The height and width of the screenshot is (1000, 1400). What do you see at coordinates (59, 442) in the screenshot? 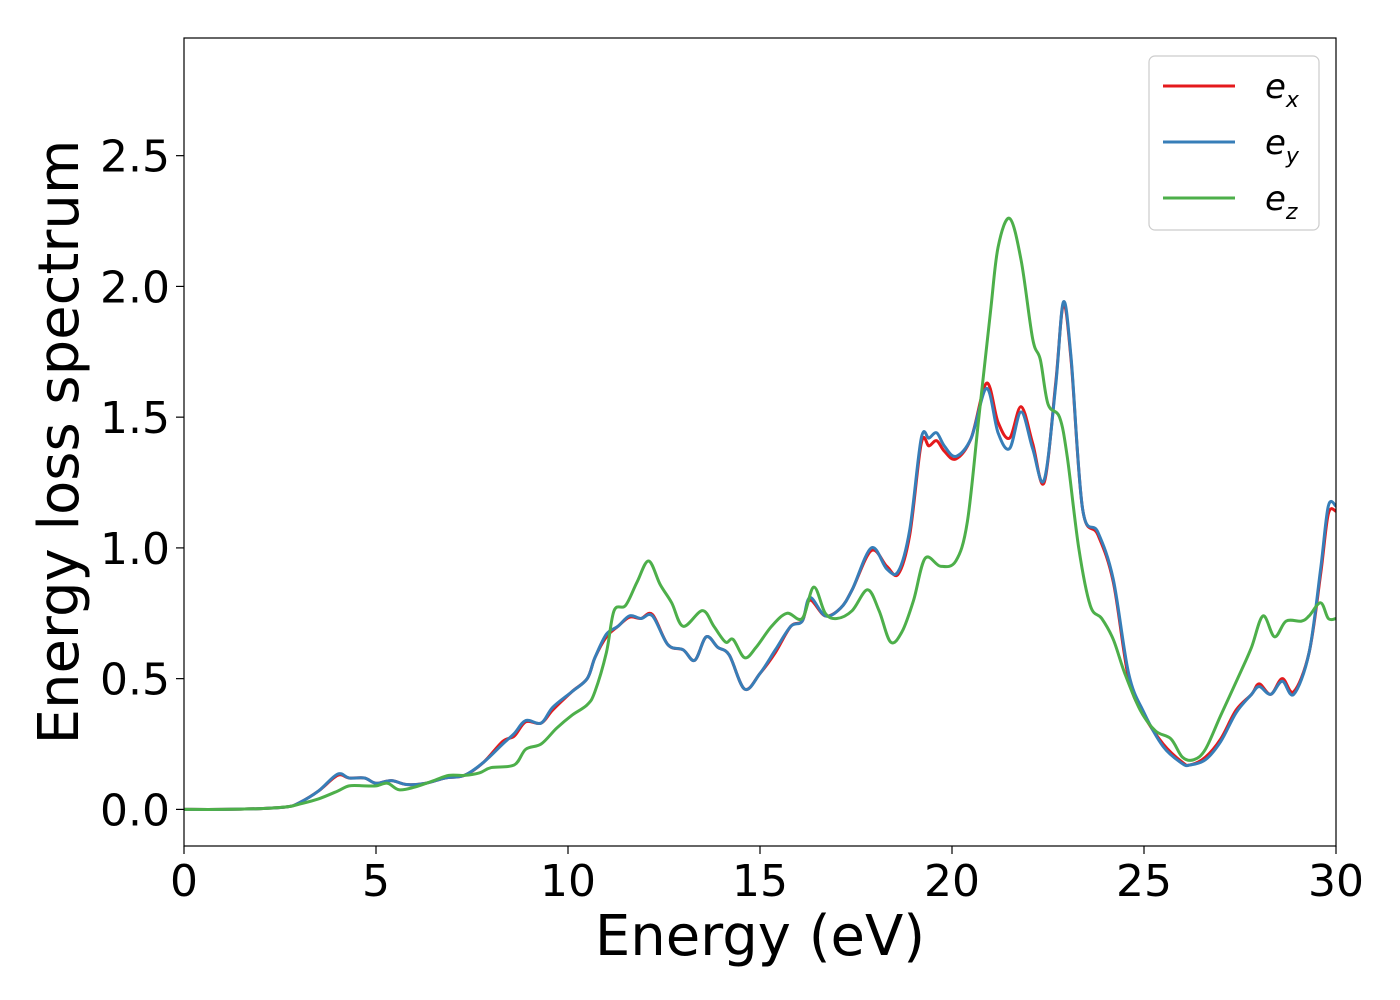
I see `y-axis-title: Energy loss spectrum` at bounding box center [59, 442].